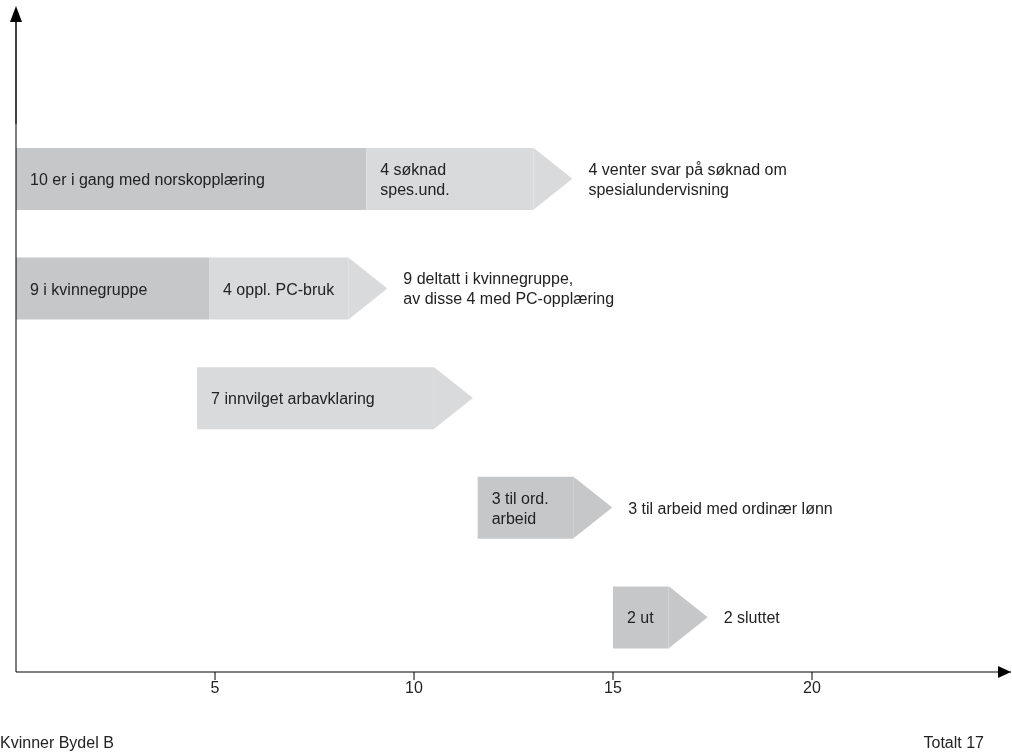  Describe the element at coordinates (812, 688) in the screenshot. I see `x-tick-label: 20` at that location.